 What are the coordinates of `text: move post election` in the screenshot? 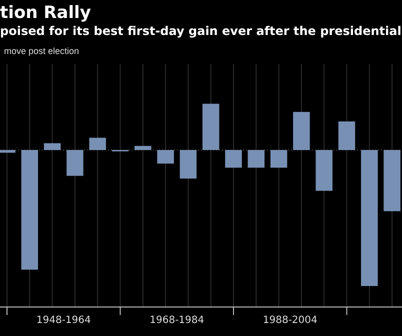 It's located at (42, 51).